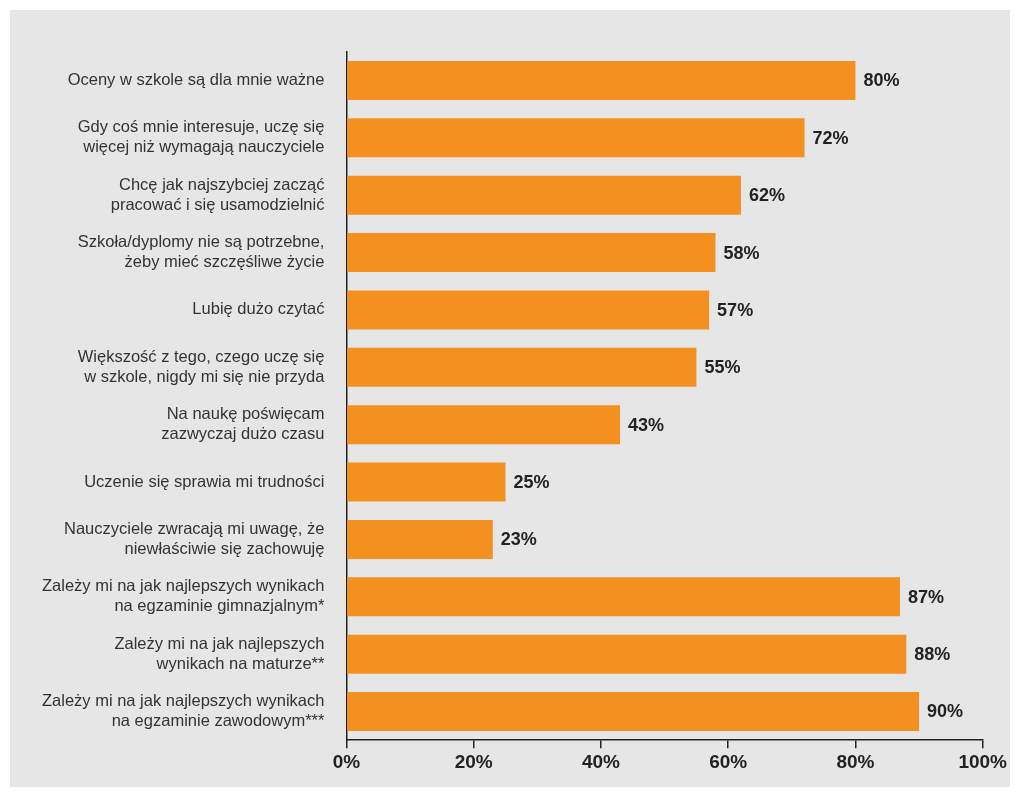 The image size is (1020, 797). What do you see at coordinates (258, 308) in the screenshot?
I see `y-tick-label: Lubię dużo czytać` at bounding box center [258, 308].